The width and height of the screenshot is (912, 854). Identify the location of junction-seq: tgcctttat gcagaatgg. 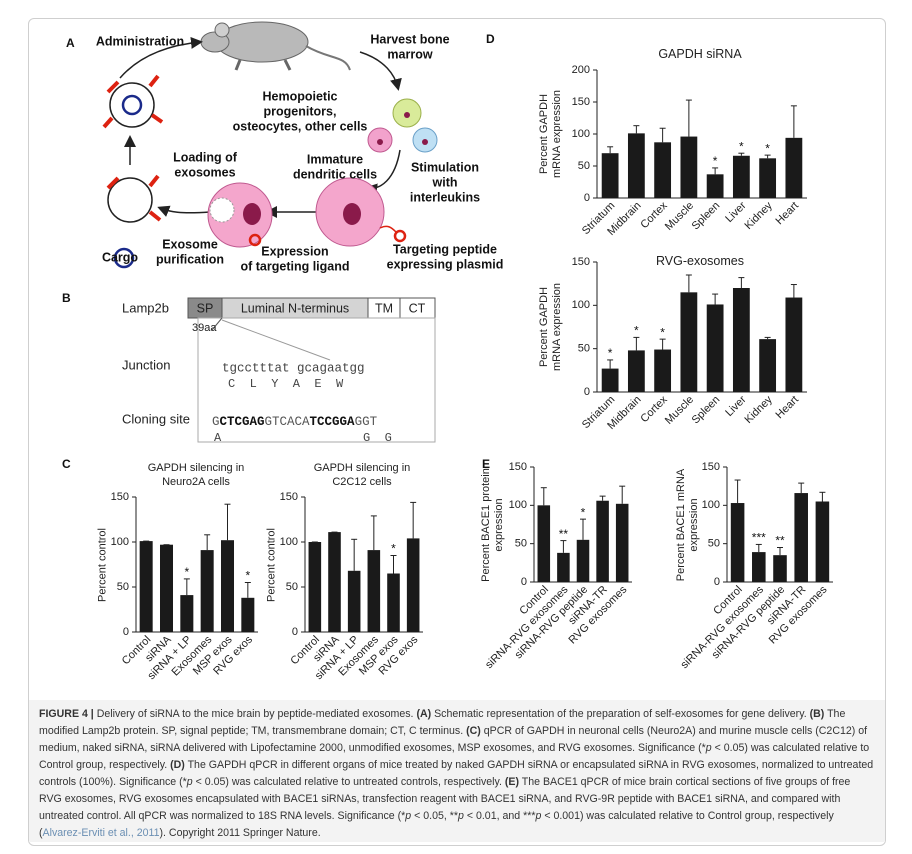
(293, 368).